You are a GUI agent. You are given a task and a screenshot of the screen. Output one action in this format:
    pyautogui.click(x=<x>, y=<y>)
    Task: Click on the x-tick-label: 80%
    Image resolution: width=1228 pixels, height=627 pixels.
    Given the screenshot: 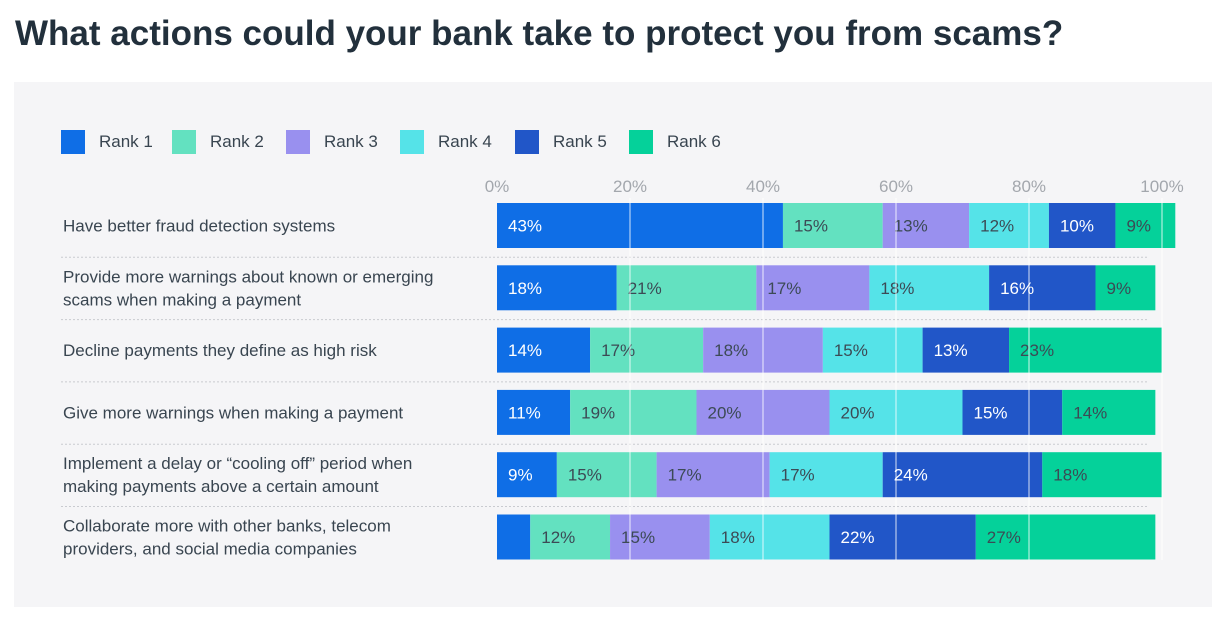 What is the action you would take?
    pyautogui.click(x=1029, y=186)
    